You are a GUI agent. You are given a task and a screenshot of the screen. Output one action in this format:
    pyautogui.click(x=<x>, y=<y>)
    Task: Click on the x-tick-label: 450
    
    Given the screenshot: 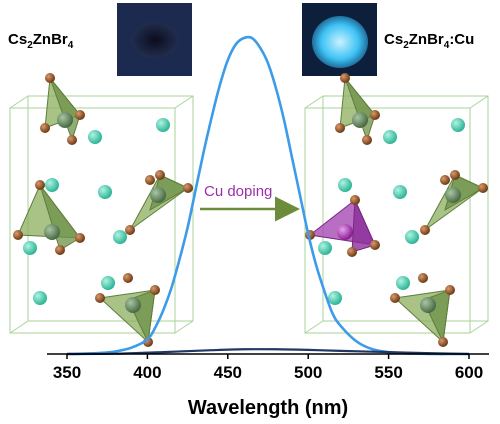 What is the action you would take?
    pyautogui.click(x=228, y=372)
    